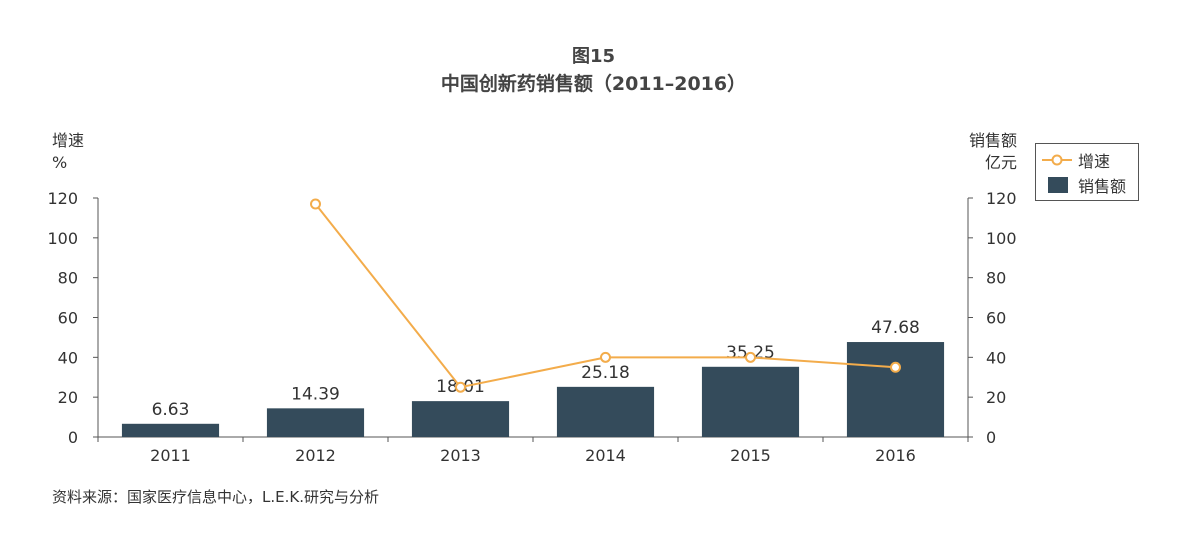 This screenshot has width=1187, height=551. Describe the element at coordinates (1001, 238) in the screenshot. I see `right-tick-label: 100` at that location.